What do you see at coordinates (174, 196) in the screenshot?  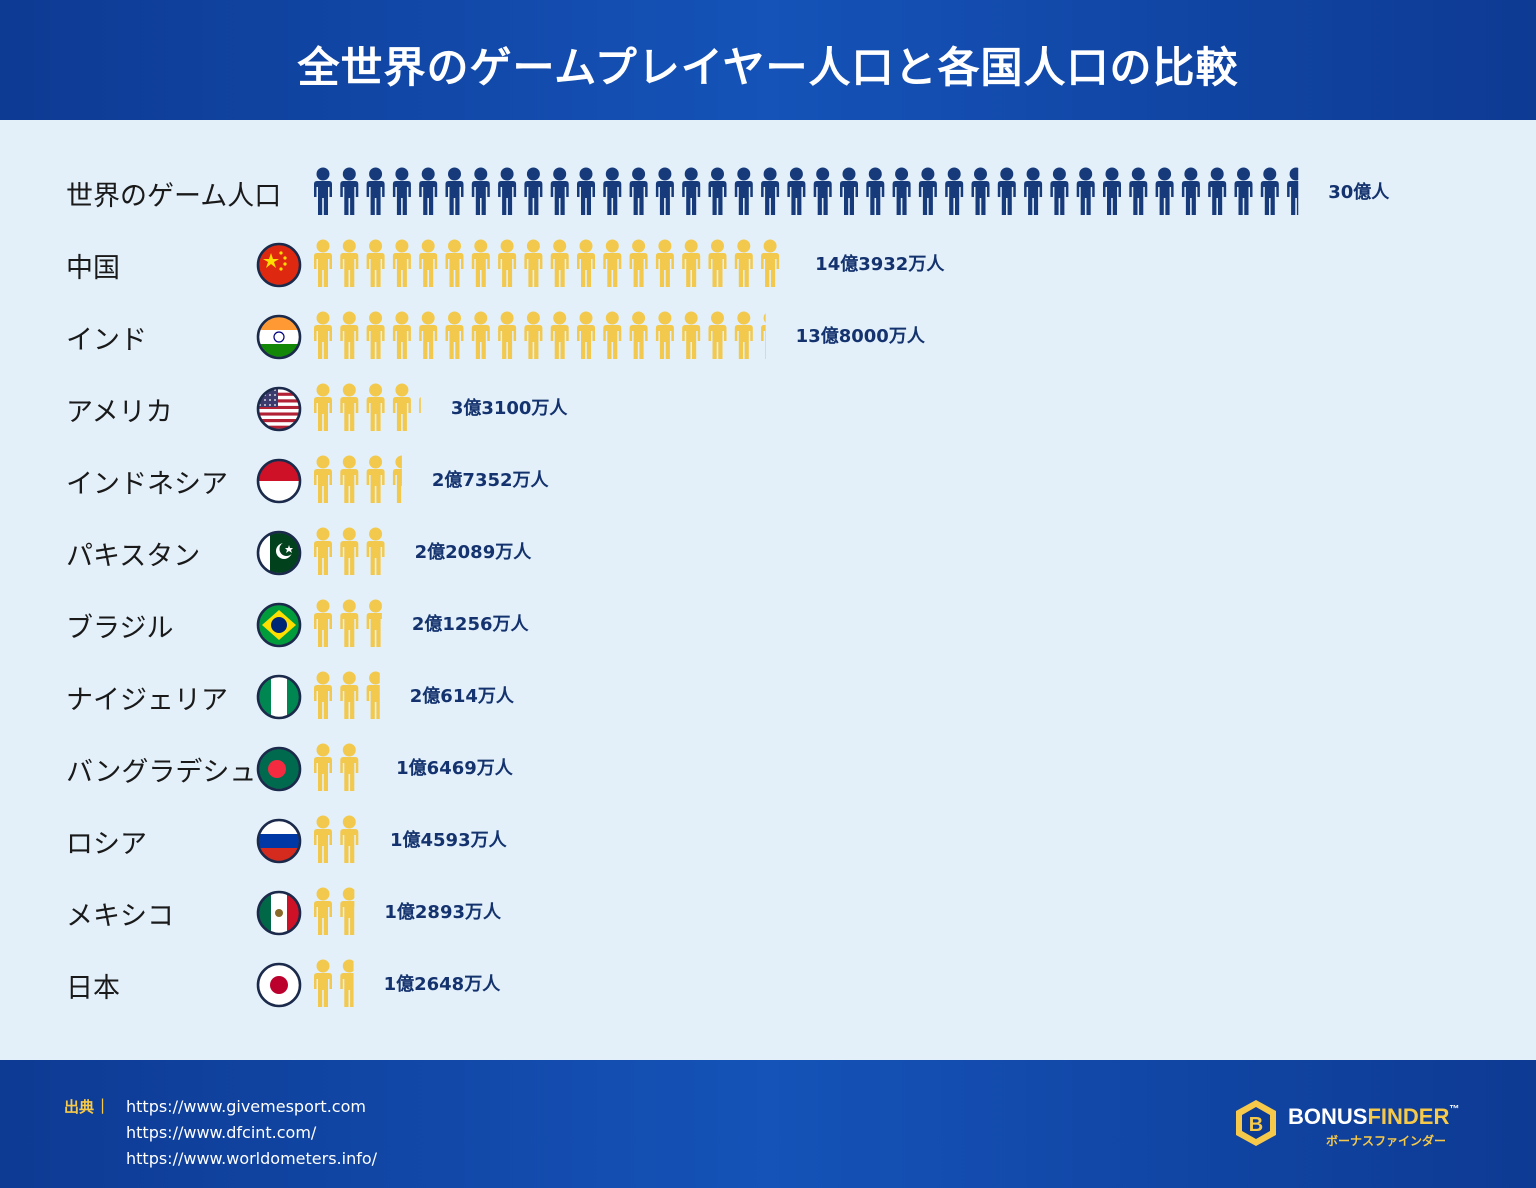 I see `row-label: 世界のゲーム人口` at bounding box center [174, 196].